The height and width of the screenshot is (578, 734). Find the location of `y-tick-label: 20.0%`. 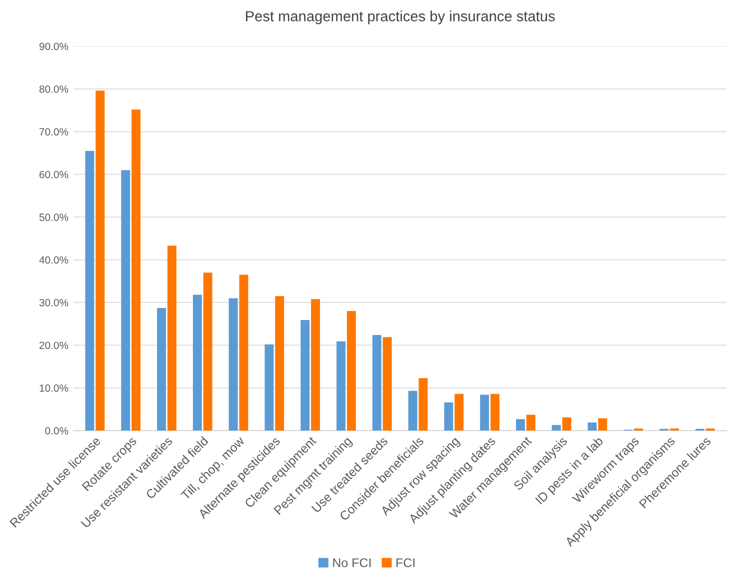

y-tick-label: 20.0% is located at coordinates (54, 346).